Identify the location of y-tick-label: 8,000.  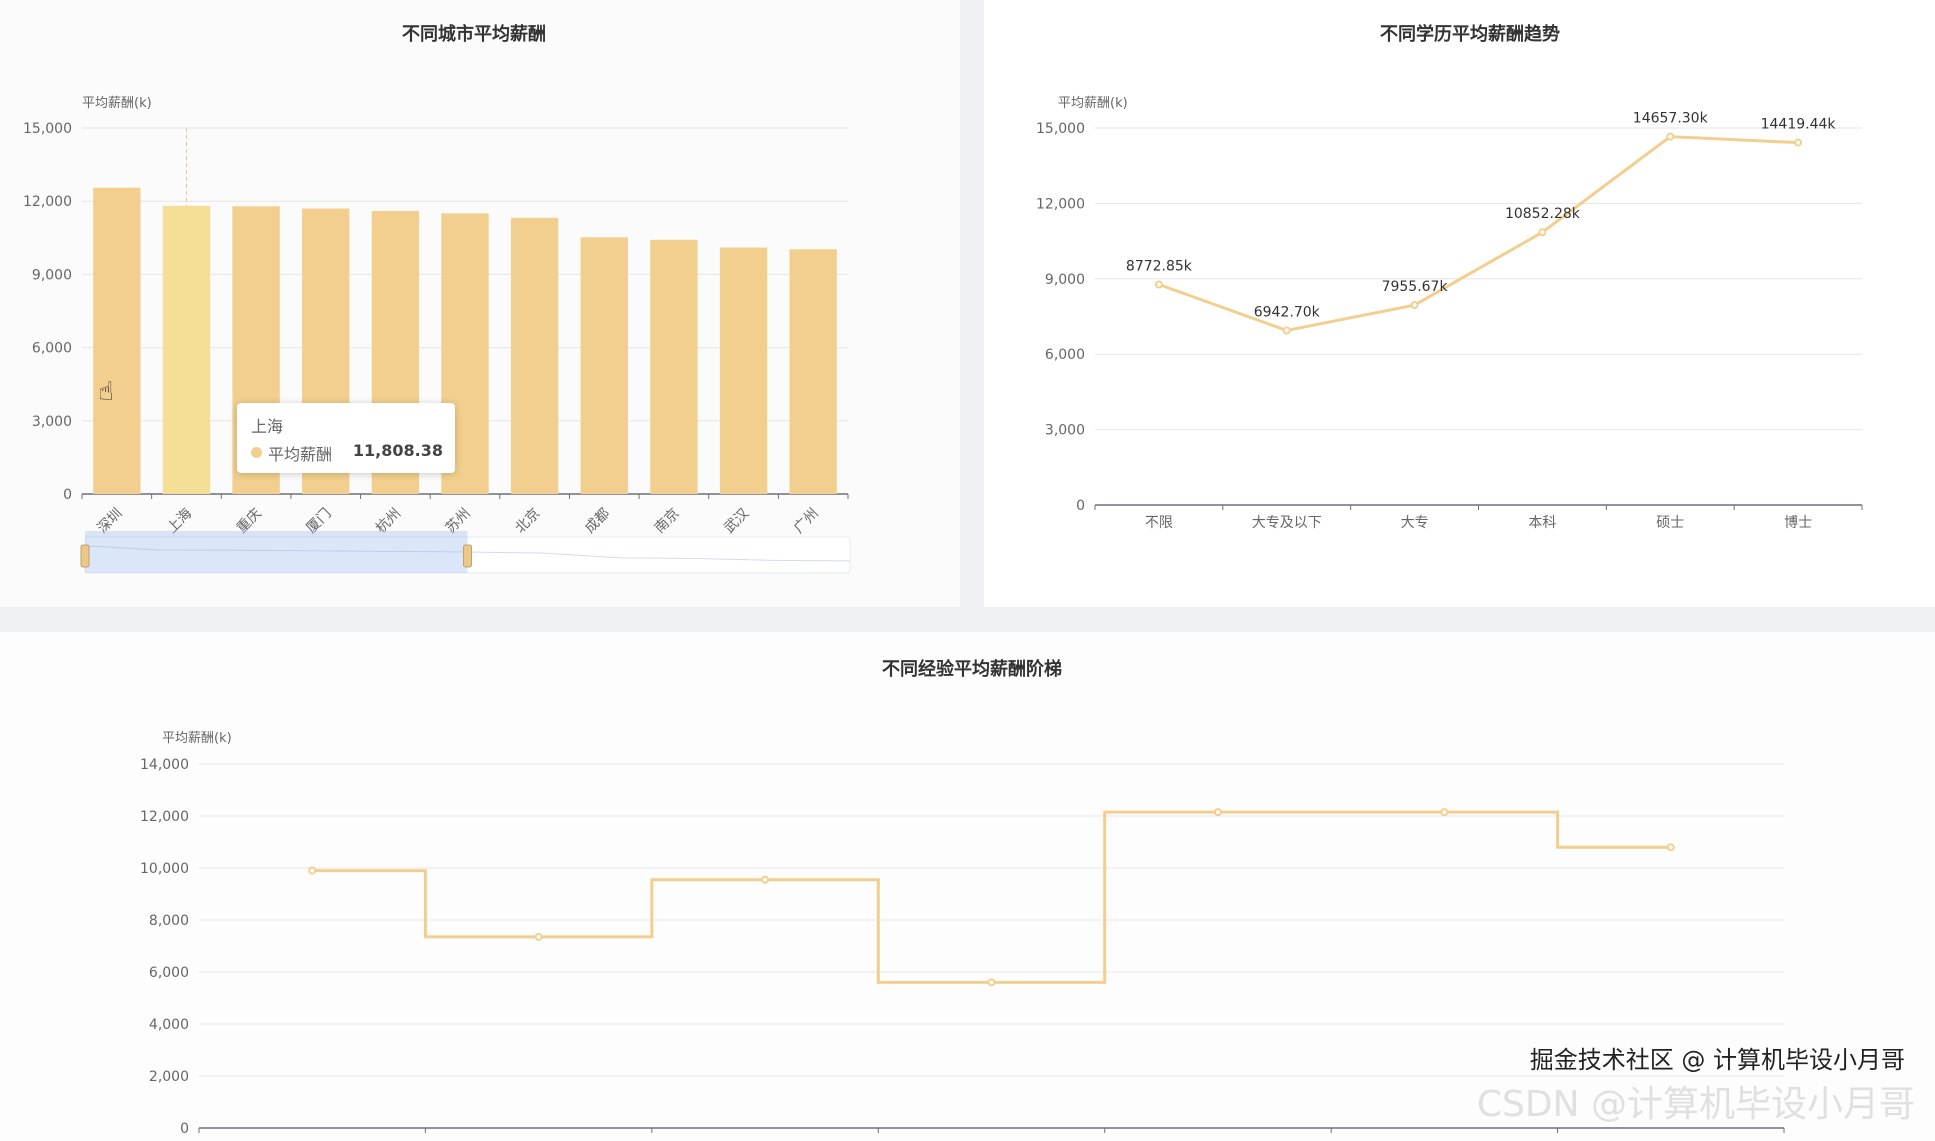
(169, 921).